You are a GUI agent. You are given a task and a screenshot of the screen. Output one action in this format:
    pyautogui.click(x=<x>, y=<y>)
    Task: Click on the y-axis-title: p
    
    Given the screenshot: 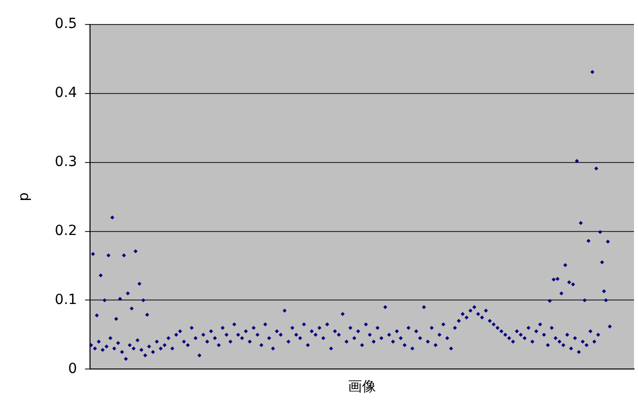 What is the action you would take?
    pyautogui.click(x=24, y=197)
    